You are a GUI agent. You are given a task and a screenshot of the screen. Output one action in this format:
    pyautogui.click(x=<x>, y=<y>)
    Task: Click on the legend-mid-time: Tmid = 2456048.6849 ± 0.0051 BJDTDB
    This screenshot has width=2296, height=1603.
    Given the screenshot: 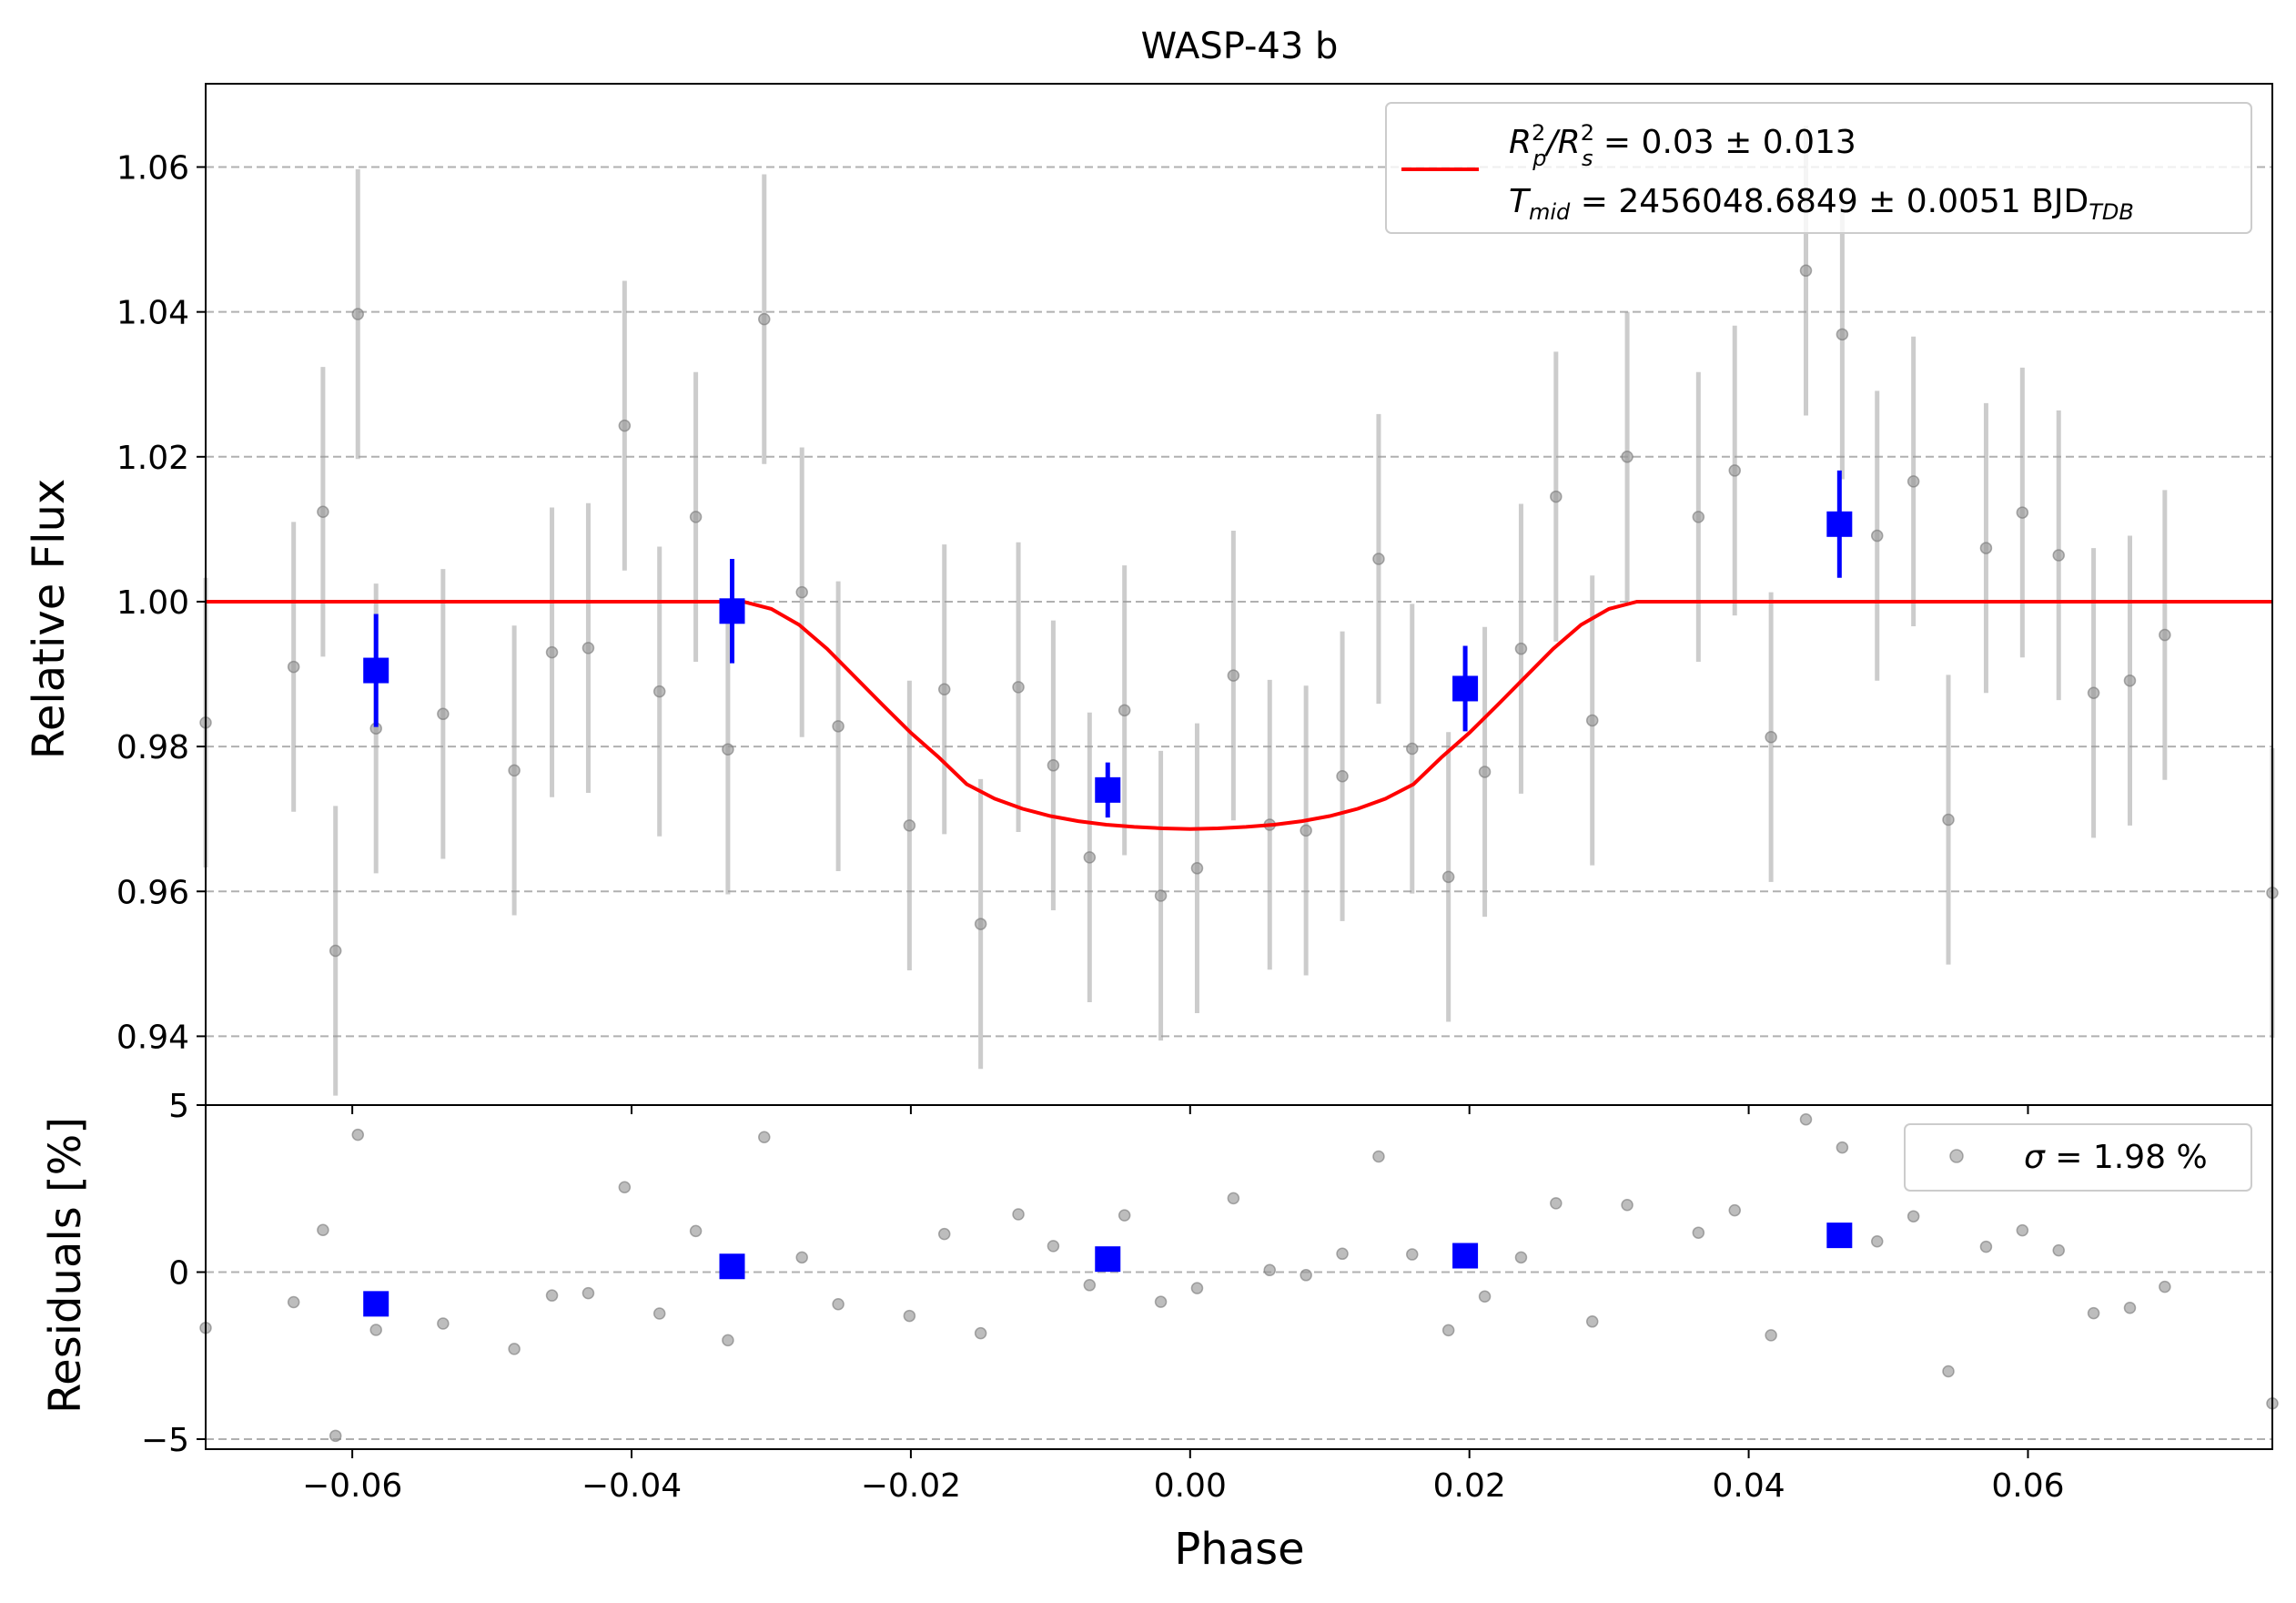 What is the action you would take?
    pyautogui.click(x=1822, y=204)
    